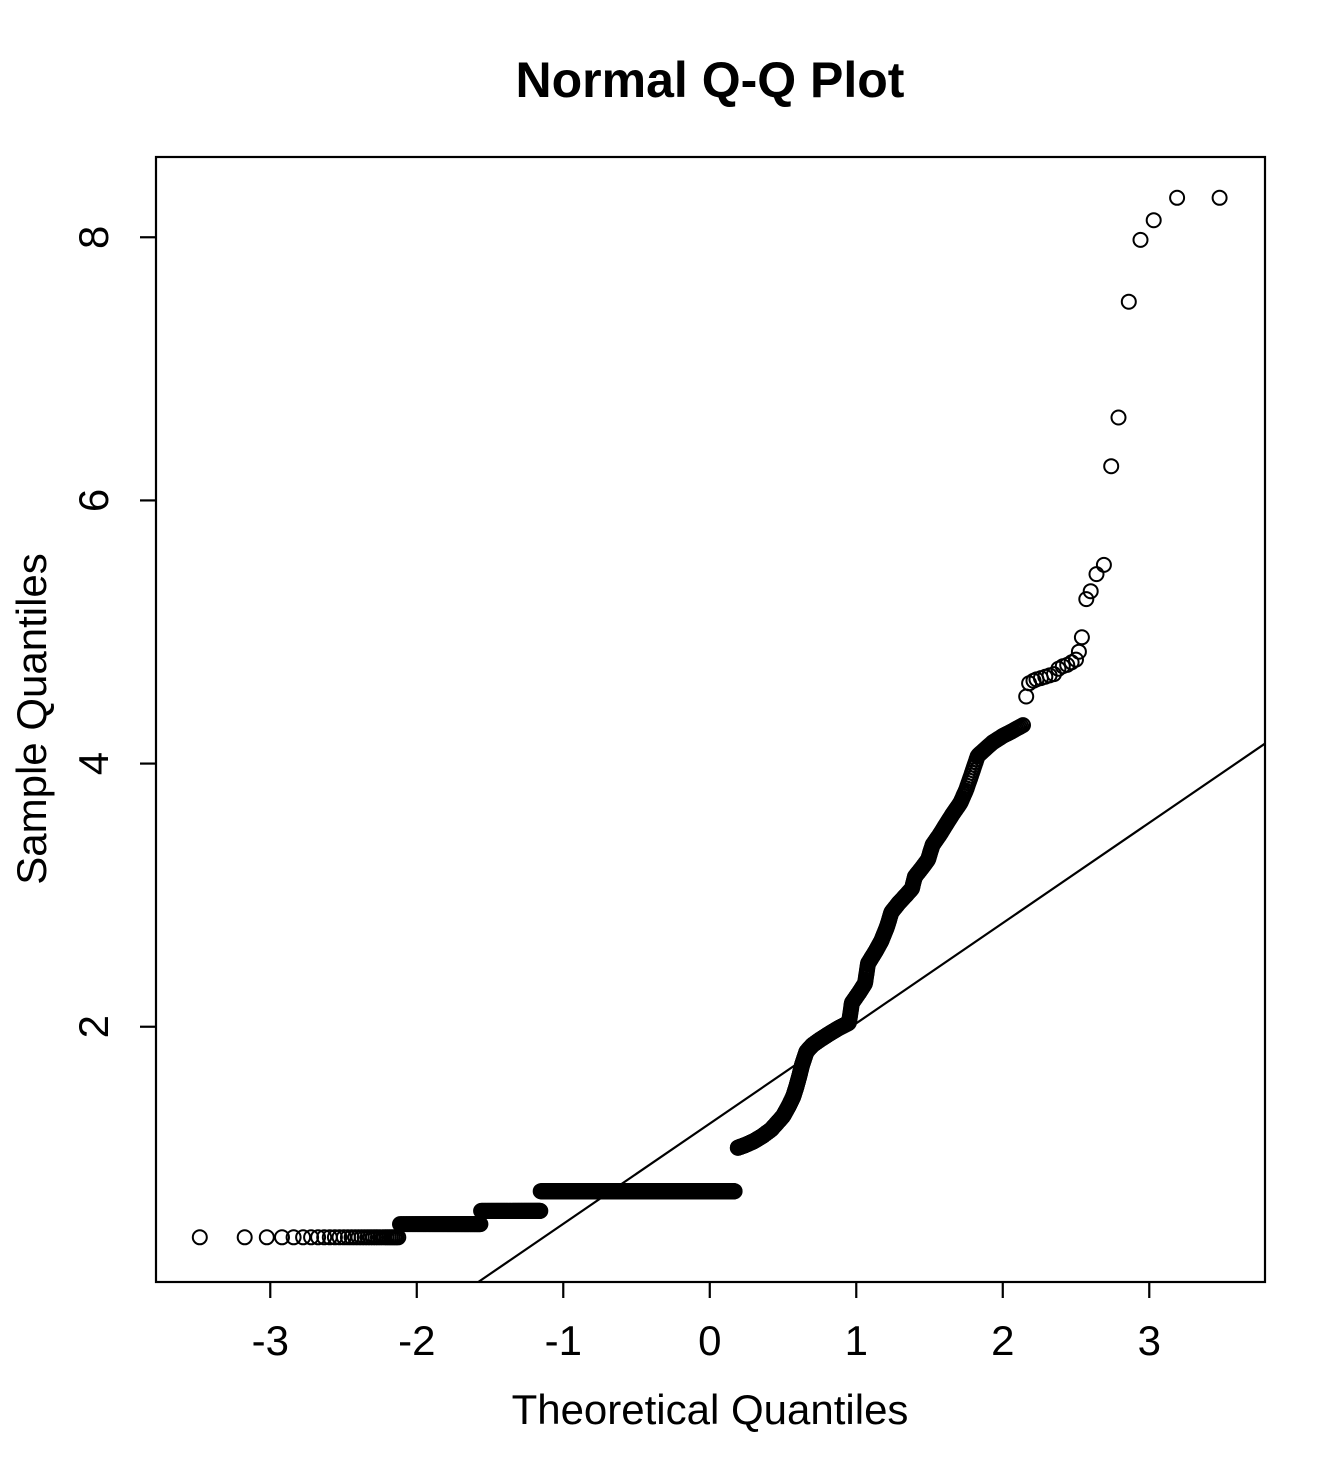 This screenshot has height=1478, width=1344. I want to click on y-tick-label: 6, so click(93, 500).